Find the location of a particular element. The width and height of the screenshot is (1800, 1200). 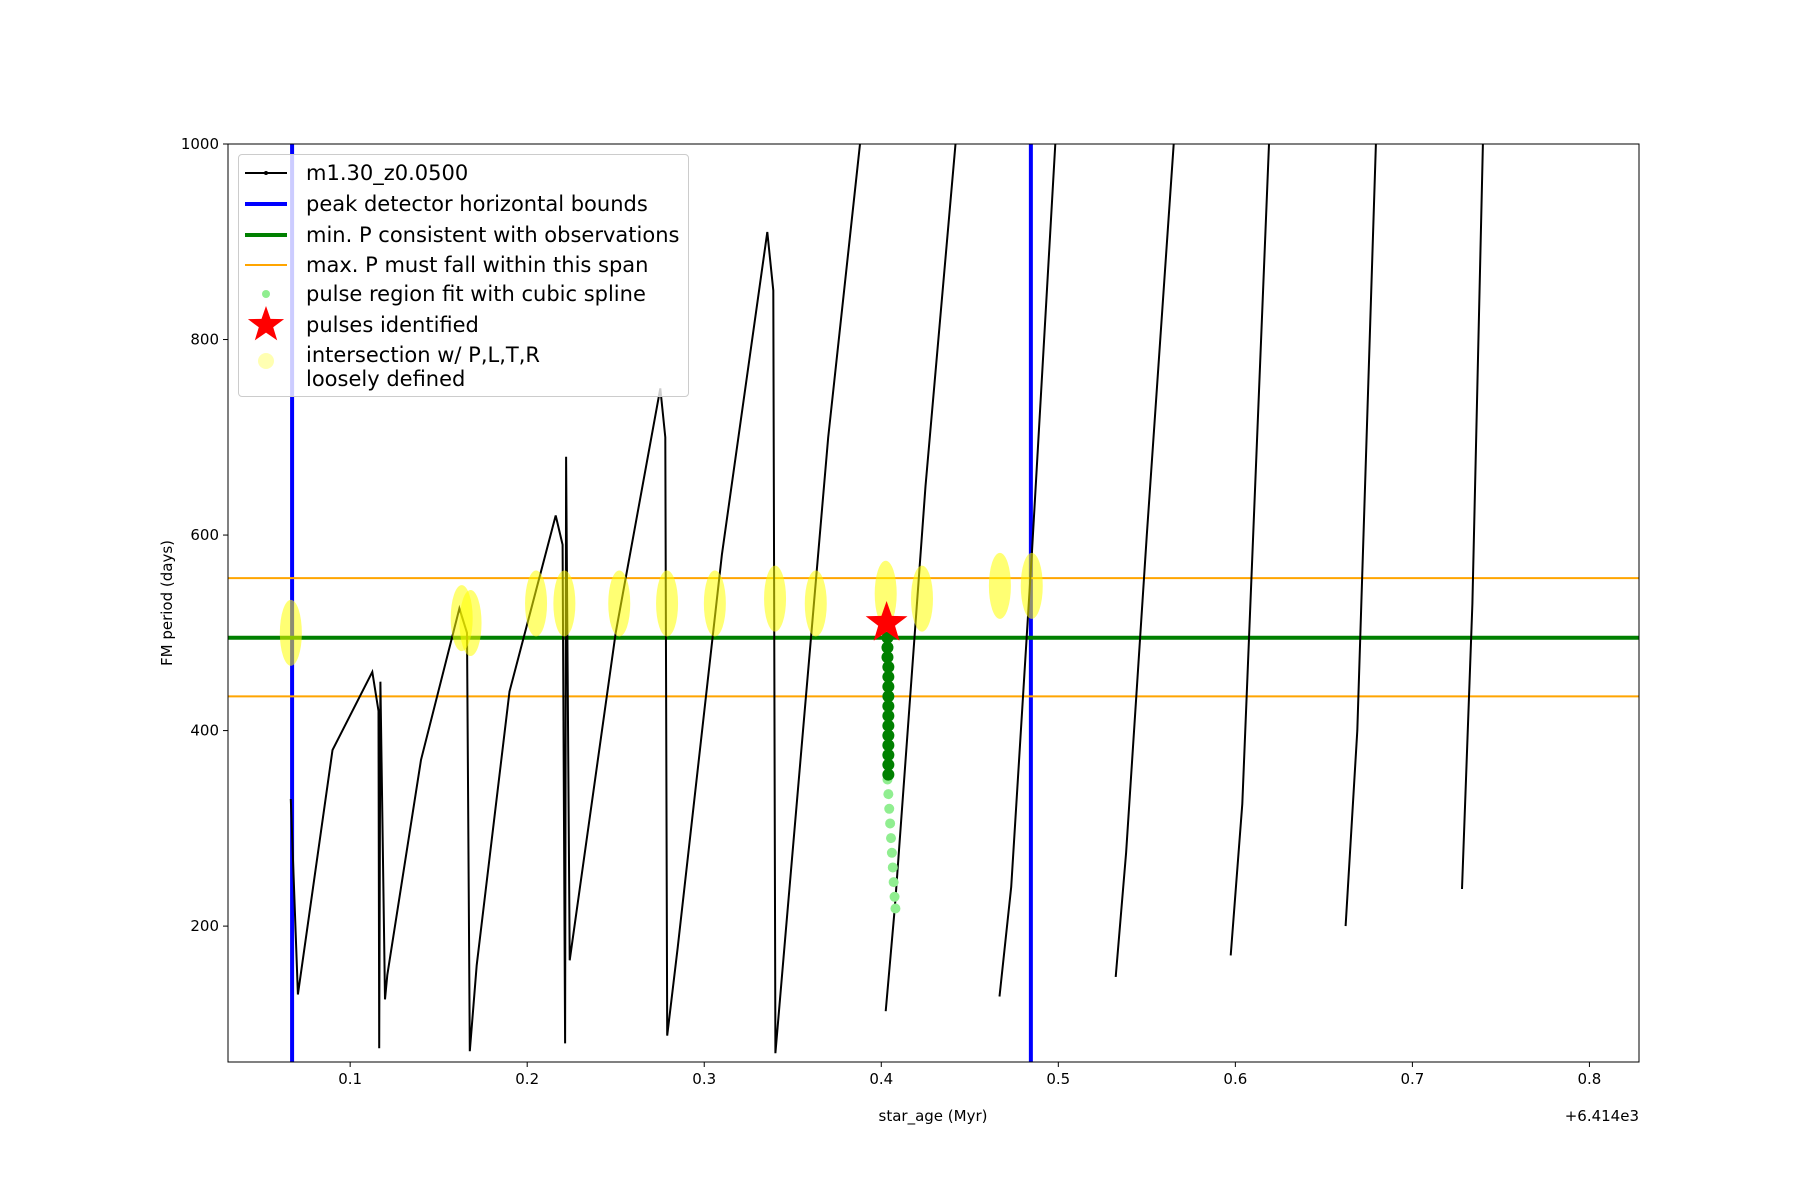

y-tick-label: 400 is located at coordinates (204, 731).